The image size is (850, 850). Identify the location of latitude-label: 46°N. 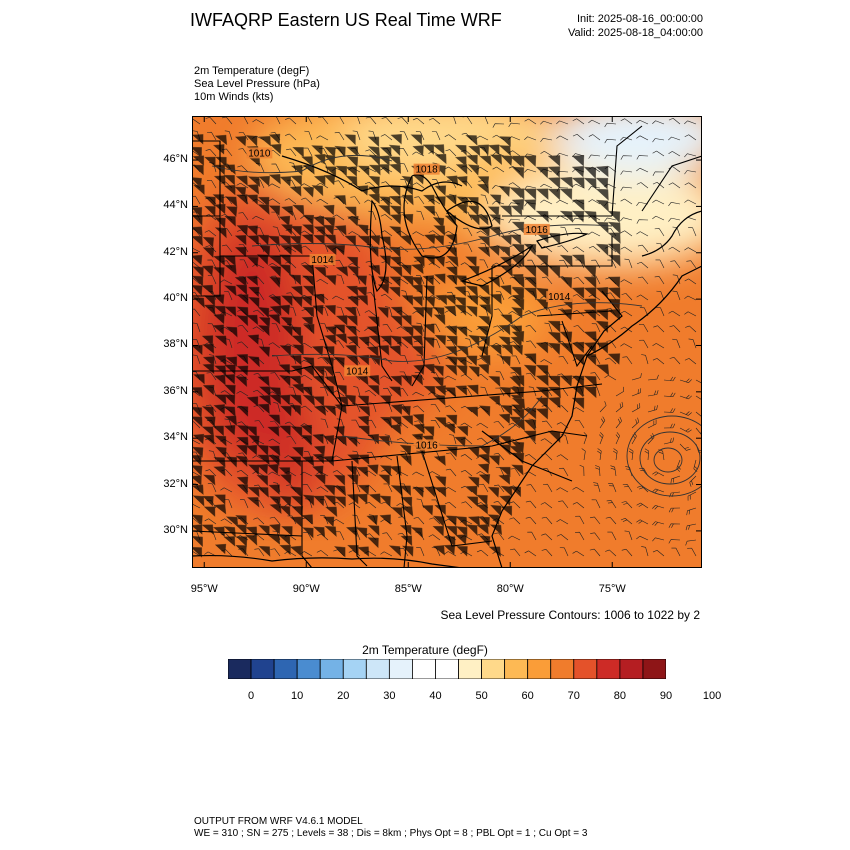
(175, 159).